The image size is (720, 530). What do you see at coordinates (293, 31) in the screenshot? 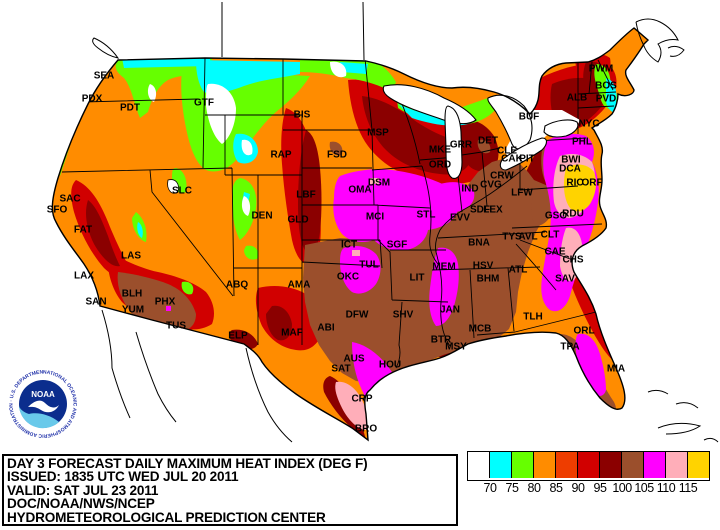
I see `canada-border-lines` at bounding box center [293, 31].